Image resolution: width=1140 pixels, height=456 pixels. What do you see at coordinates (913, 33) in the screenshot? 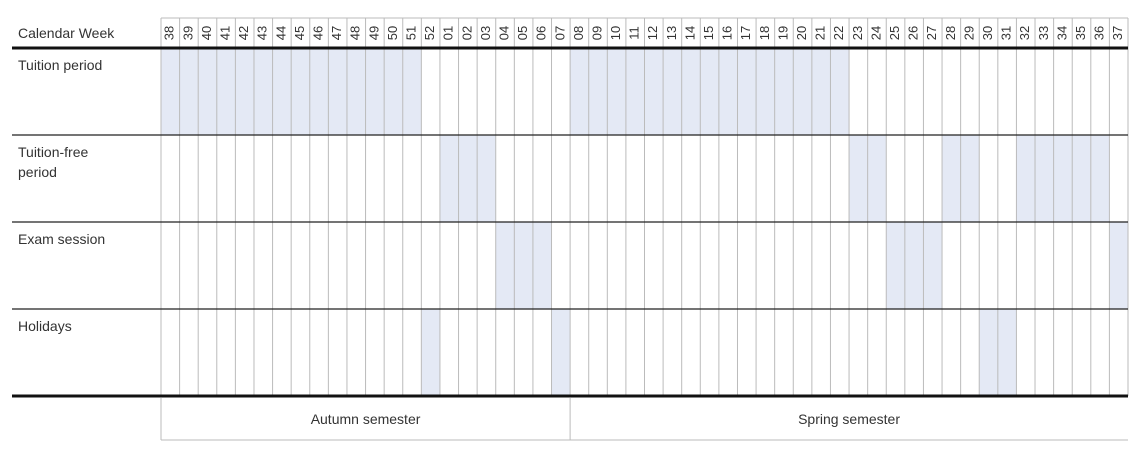
I see `week-label: 26` at bounding box center [913, 33].